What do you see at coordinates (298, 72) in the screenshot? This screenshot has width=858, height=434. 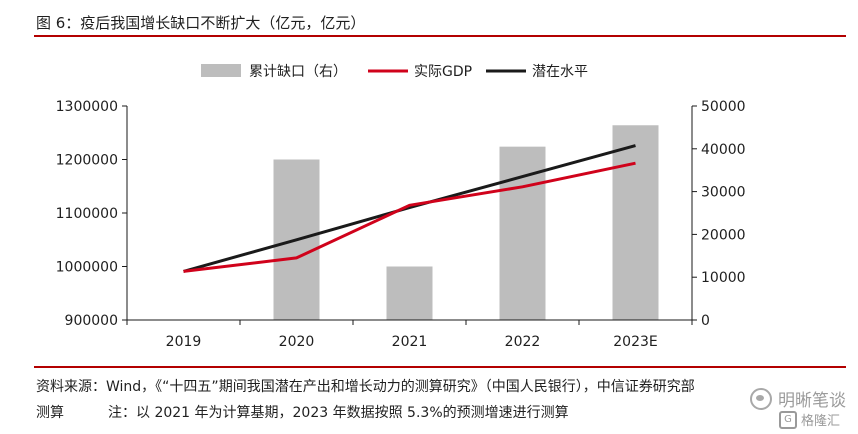 I see `legend-label-gap: 累计缺口（右）` at bounding box center [298, 72].